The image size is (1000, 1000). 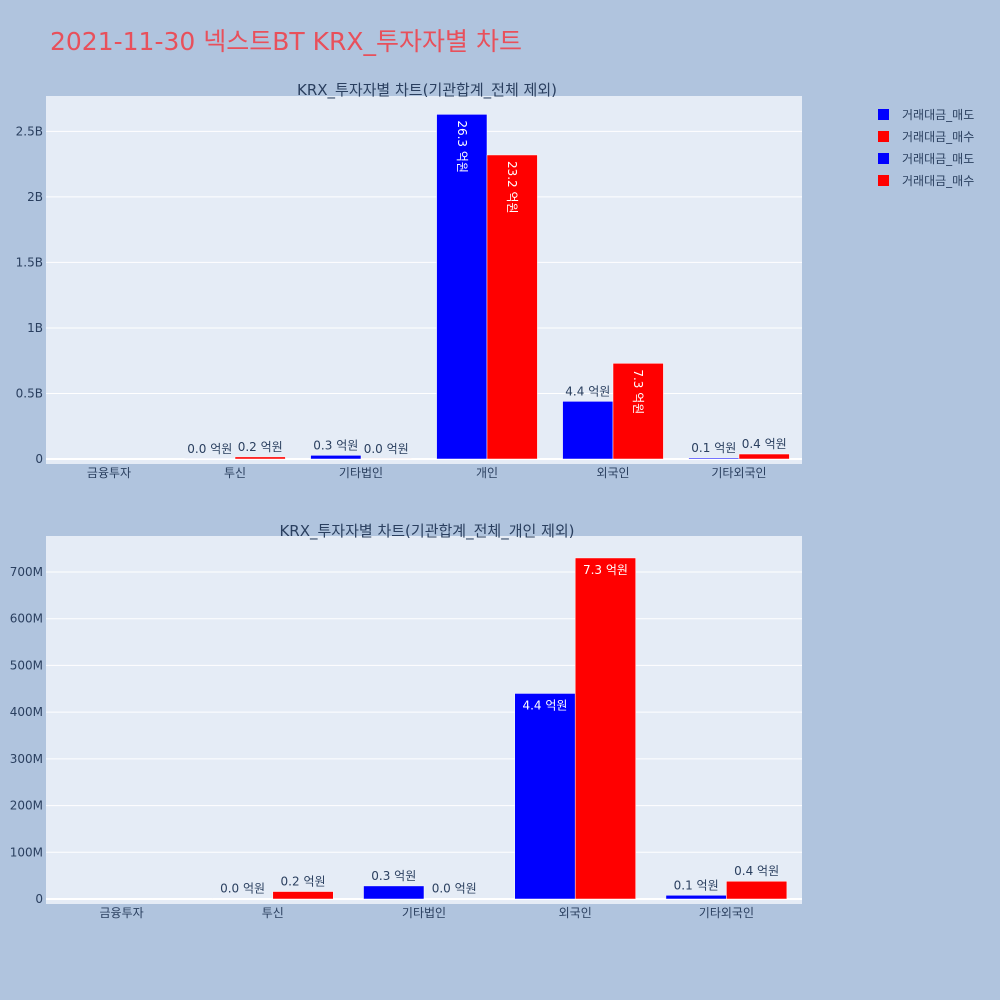 What do you see at coordinates (35, 197) in the screenshot?
I see `y-tick-label: 2B` at bounding box center [35, 197].